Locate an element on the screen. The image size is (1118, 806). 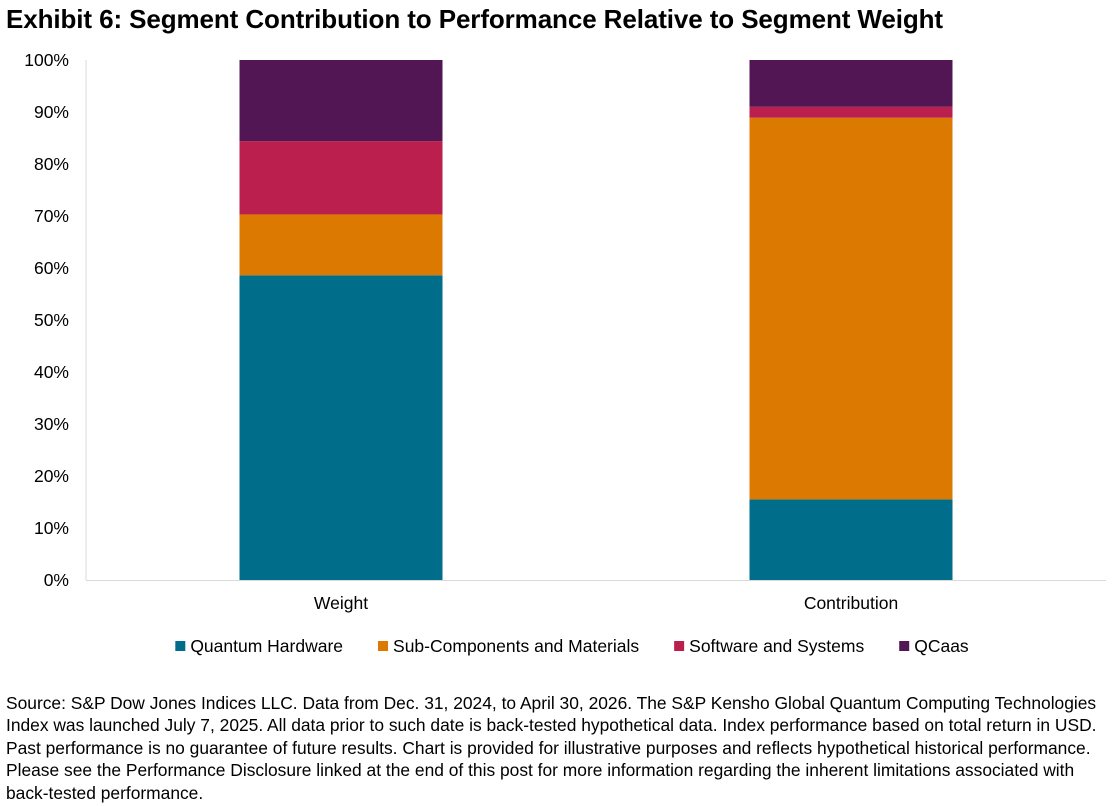
legend-label: Software and Systems is located at coordinates (776, 646).